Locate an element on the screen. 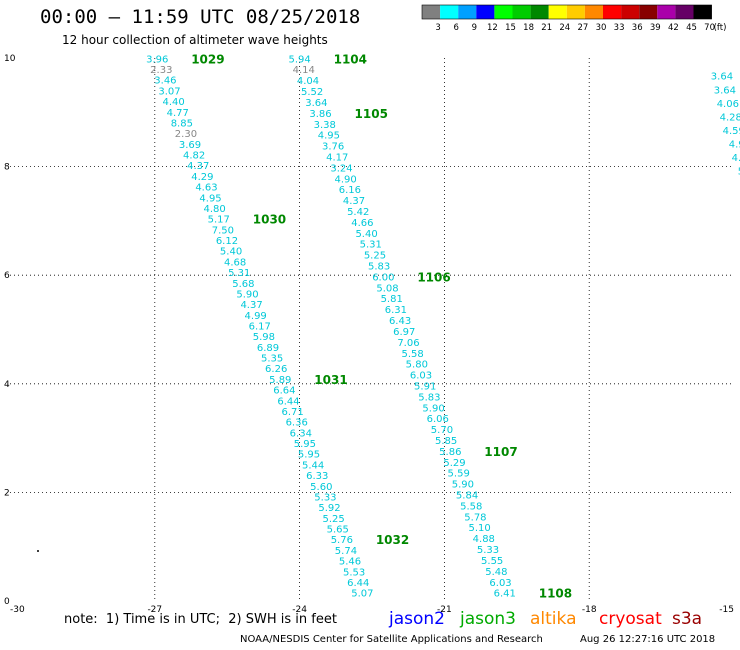 Image resolution: width=740 pixels, height=650 pixels. wave-height-label: 4.06 is located at coordinates (728, 104).